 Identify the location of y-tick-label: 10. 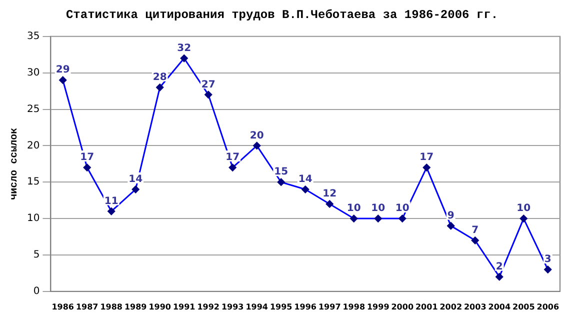
(33, 218).